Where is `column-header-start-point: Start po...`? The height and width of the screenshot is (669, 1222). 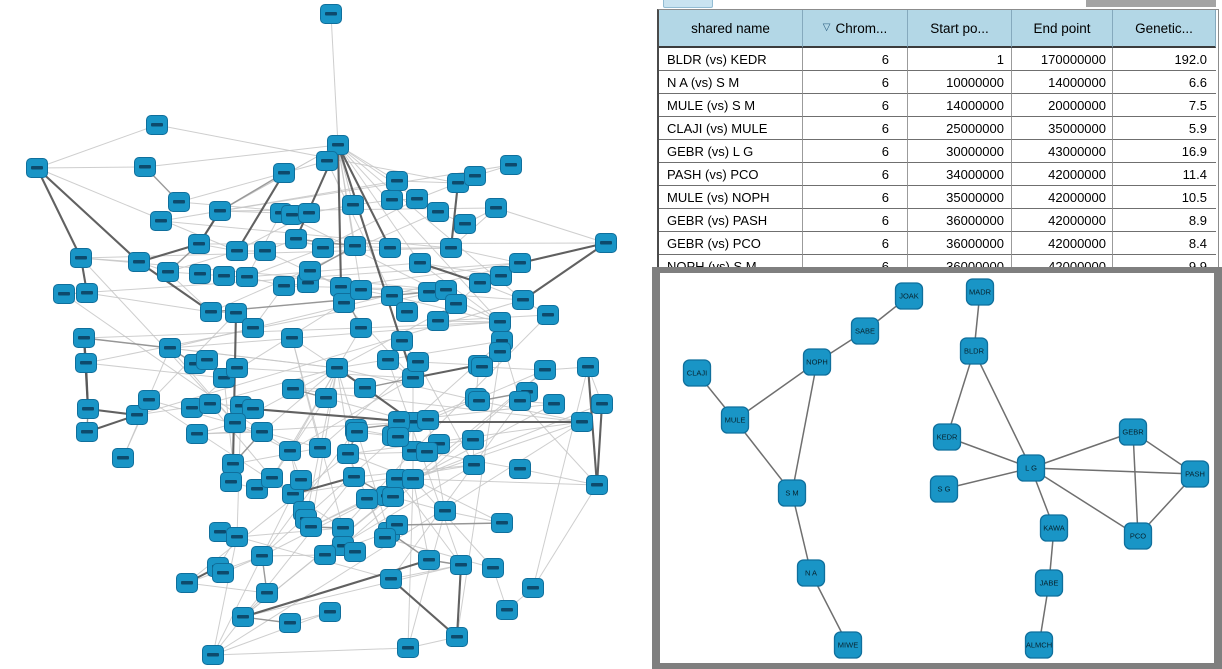
column-header-start-point: Start po... is located at coordinates (960, 29).